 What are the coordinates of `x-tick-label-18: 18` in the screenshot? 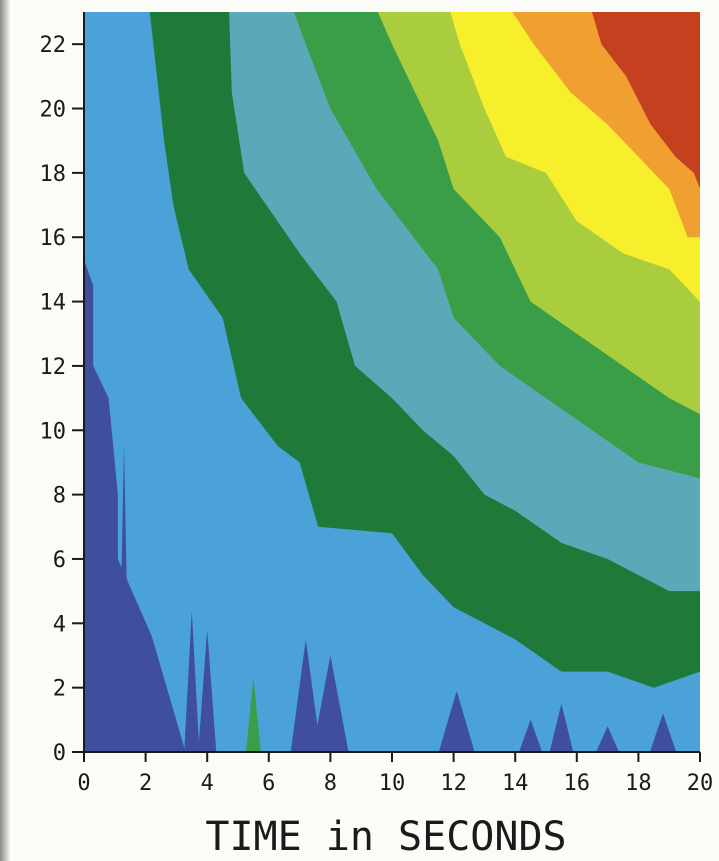 It's located at (638, 783).